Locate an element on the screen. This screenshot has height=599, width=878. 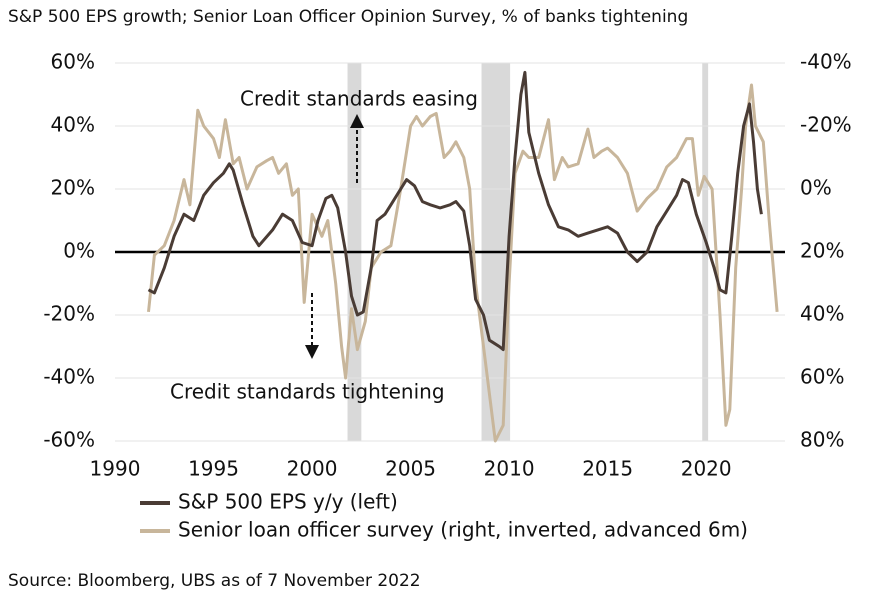
y-tick-label: 0% is located at coordinates (79, 251).